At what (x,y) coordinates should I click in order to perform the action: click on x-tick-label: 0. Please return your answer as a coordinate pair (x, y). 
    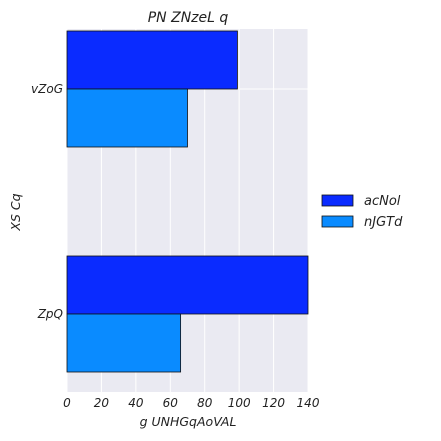
    Looking at the image, I should click on (67, 403).